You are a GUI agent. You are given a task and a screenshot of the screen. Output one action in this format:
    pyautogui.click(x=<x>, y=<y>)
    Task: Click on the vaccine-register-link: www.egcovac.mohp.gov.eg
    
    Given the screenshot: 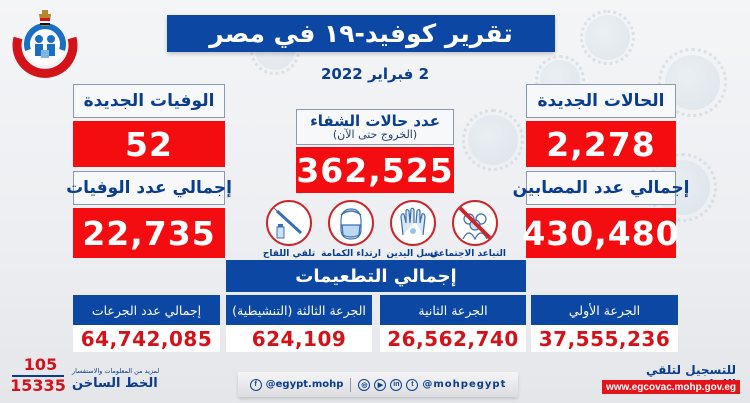 What is the action you would take?
    pyautogui.click(x=671, y=387)
    